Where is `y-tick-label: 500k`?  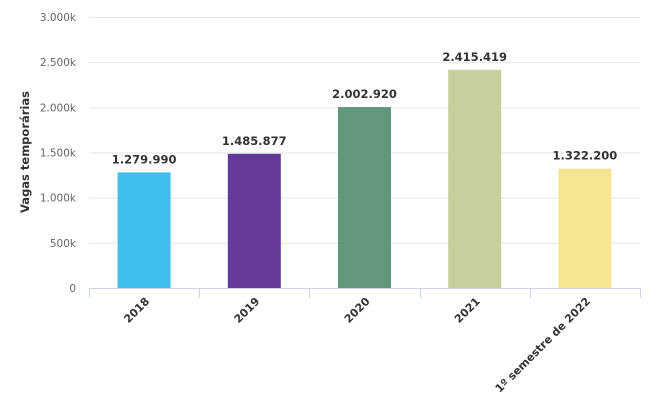
y-tick-label: 500k is located at coordinates (63, 244).